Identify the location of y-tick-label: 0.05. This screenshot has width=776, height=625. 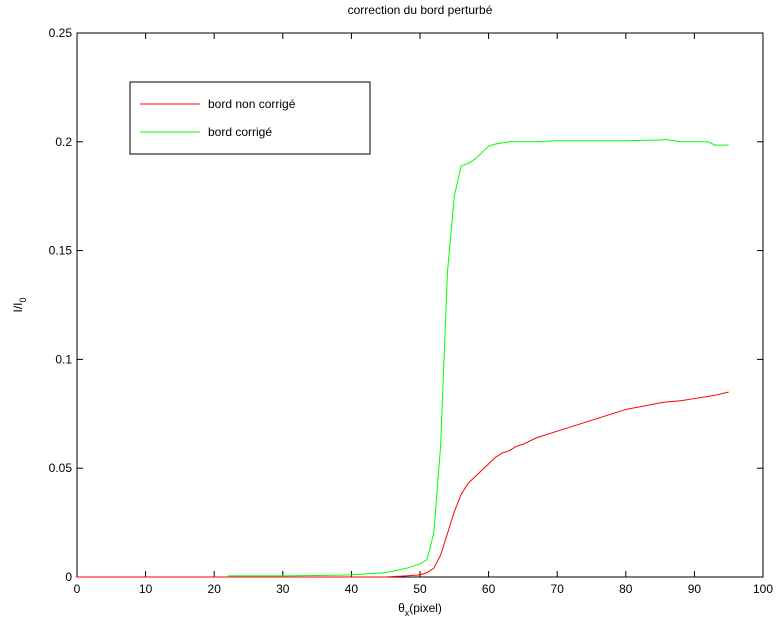
(61, 468).